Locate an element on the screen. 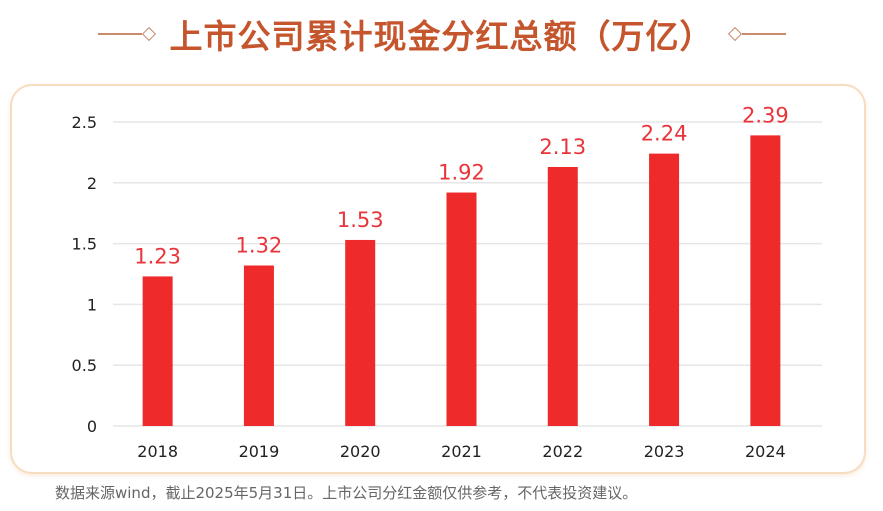 Image resolution: width=883 pixels, height=511 pixels. y-tick-label: 2.5 is located at coordinates (84, 122).